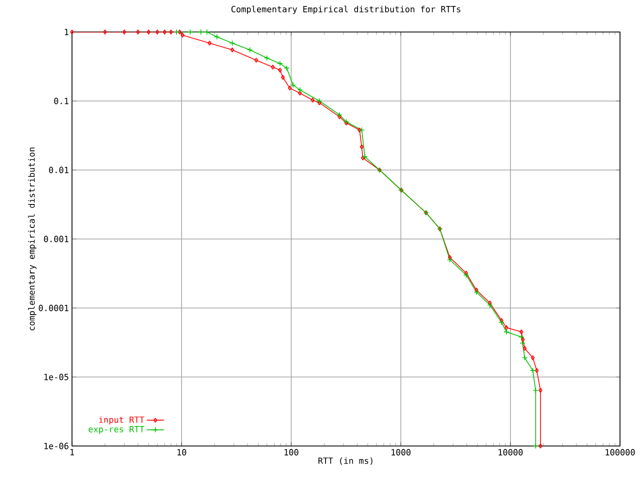  Describe the element at coordinates (401, 452) in the screenshot. I see `x-tick-label: 1000` at that location.